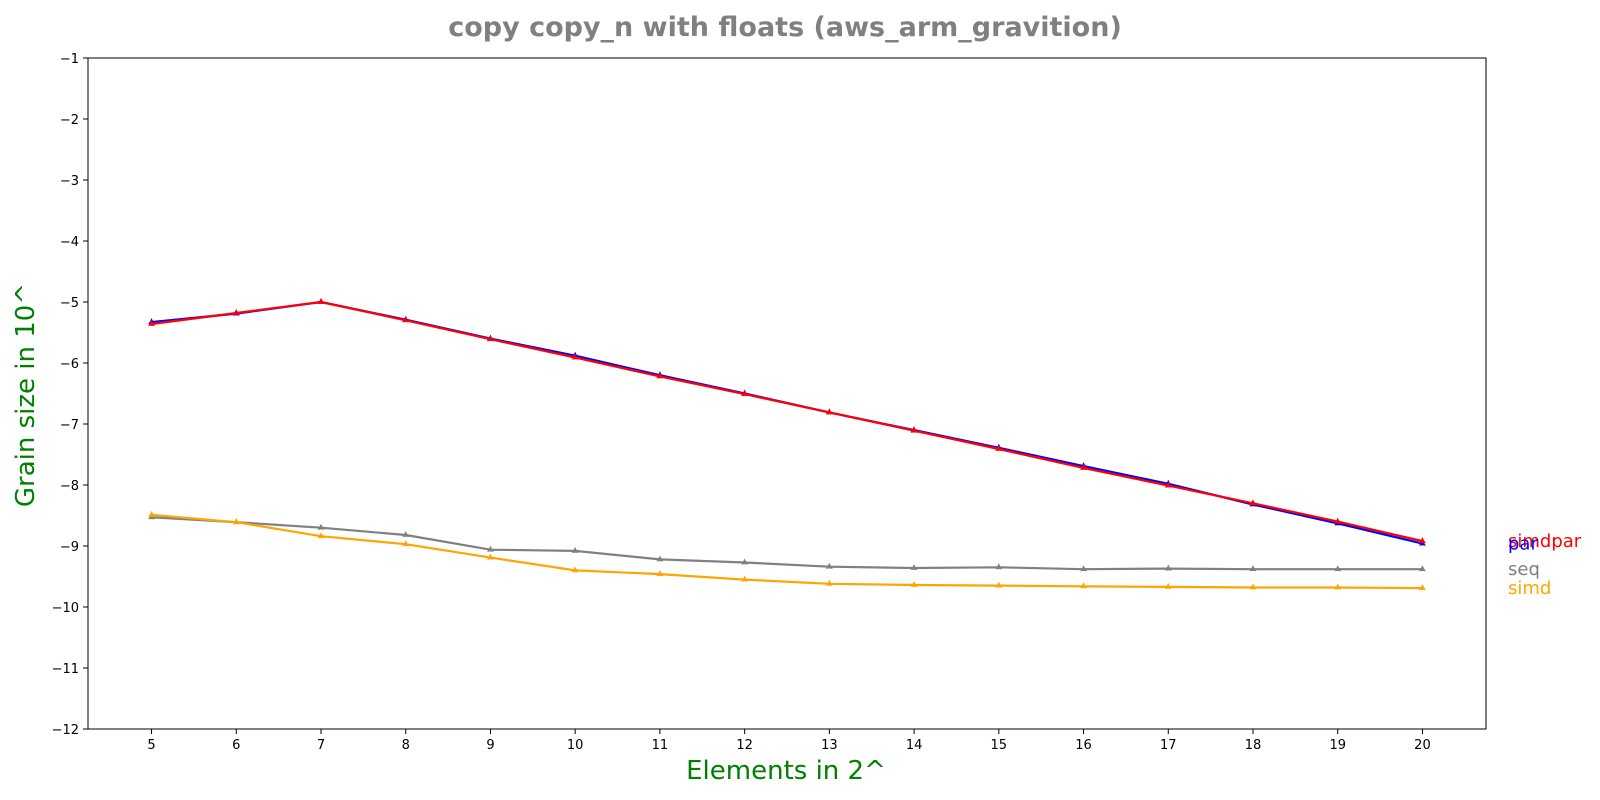 This screenshot has width=1600, height=800. I want to click on x-tick-label: 14, so click(914, 745).